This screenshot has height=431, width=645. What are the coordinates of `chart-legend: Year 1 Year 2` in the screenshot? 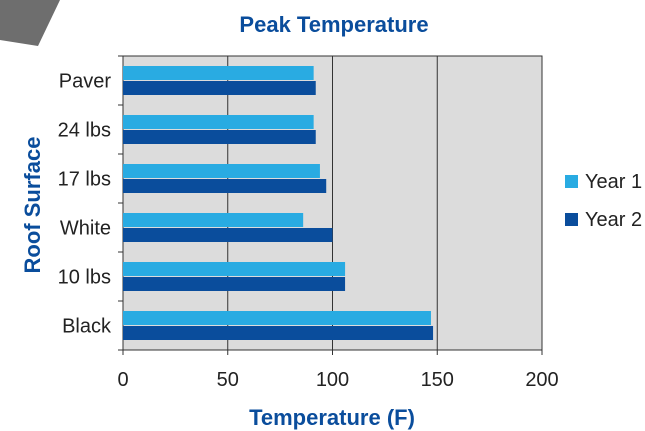 It's located at (603, 201).